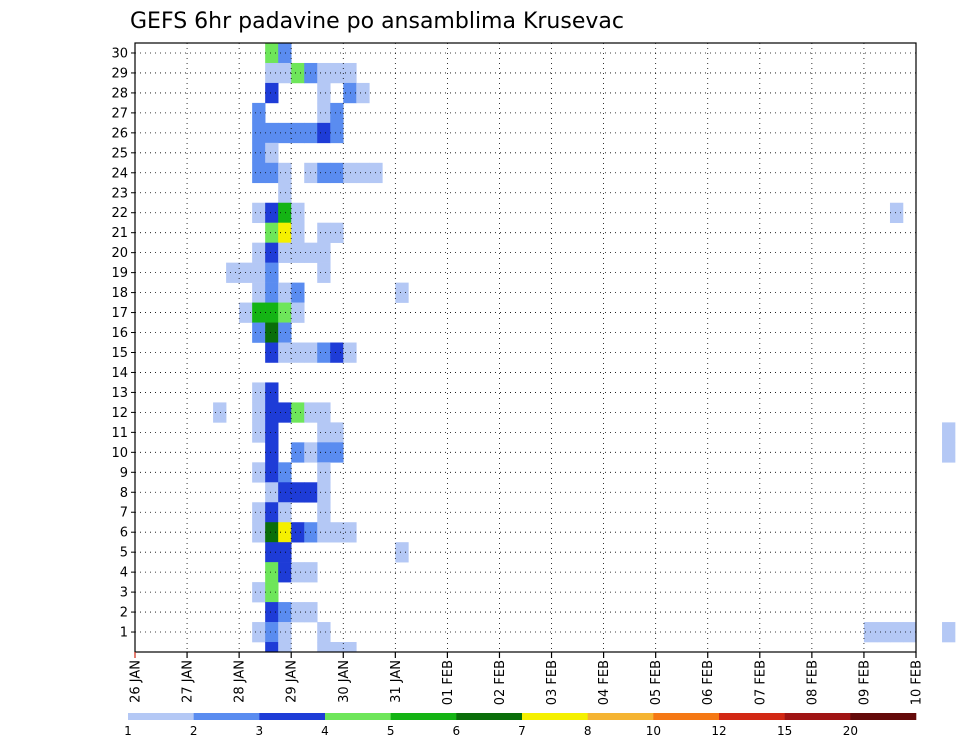 The width and height of the screenshot is (960, 742). What do you see at coordinates (656, 682) in the screenshot?
I see `x-tick-label: 05 FEB` at bounding box center [656, 682].